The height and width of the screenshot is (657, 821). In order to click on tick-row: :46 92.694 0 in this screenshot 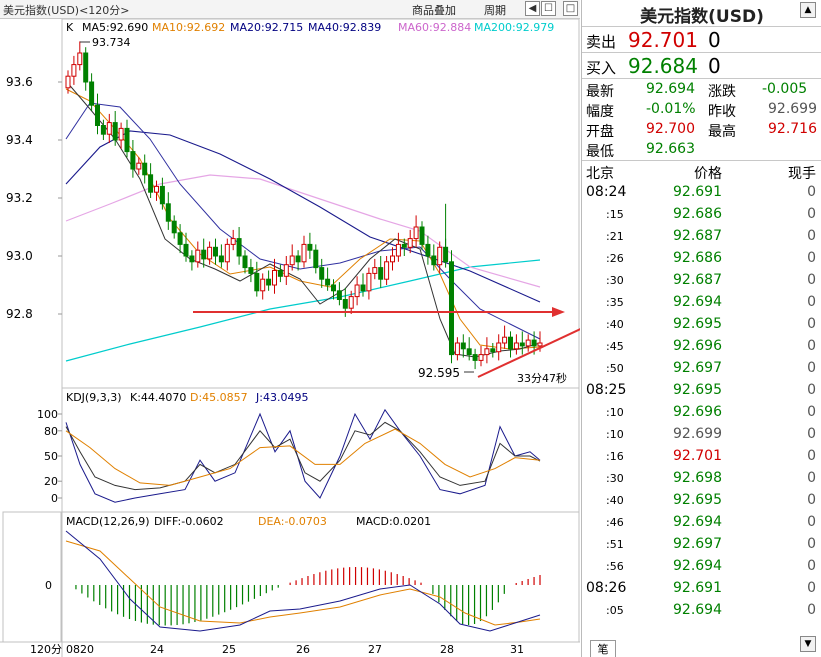, I will do `click(701, 523)`.